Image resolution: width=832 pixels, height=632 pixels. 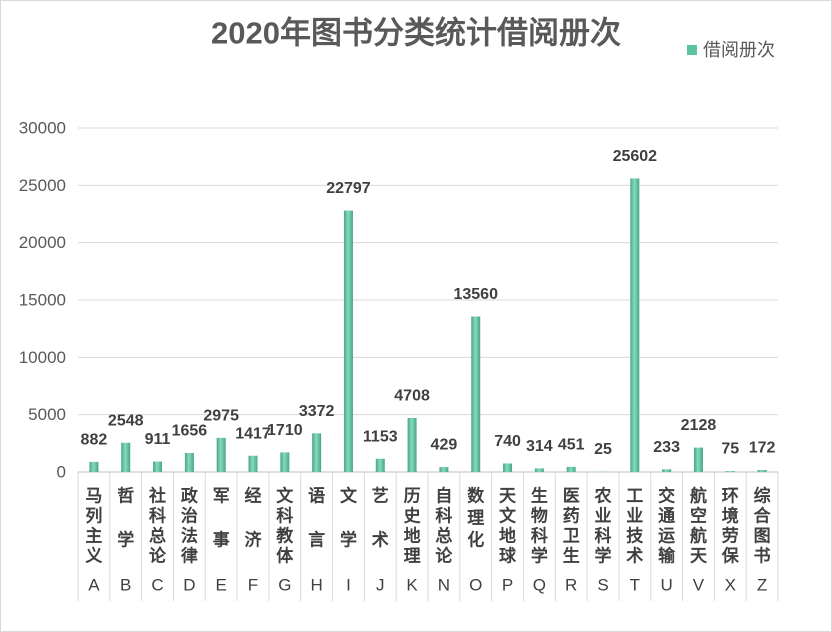 What do you see at coordinates (157, 585) in the screenshot?
I see `category-code-c: C` at bounding box center [157, 585].